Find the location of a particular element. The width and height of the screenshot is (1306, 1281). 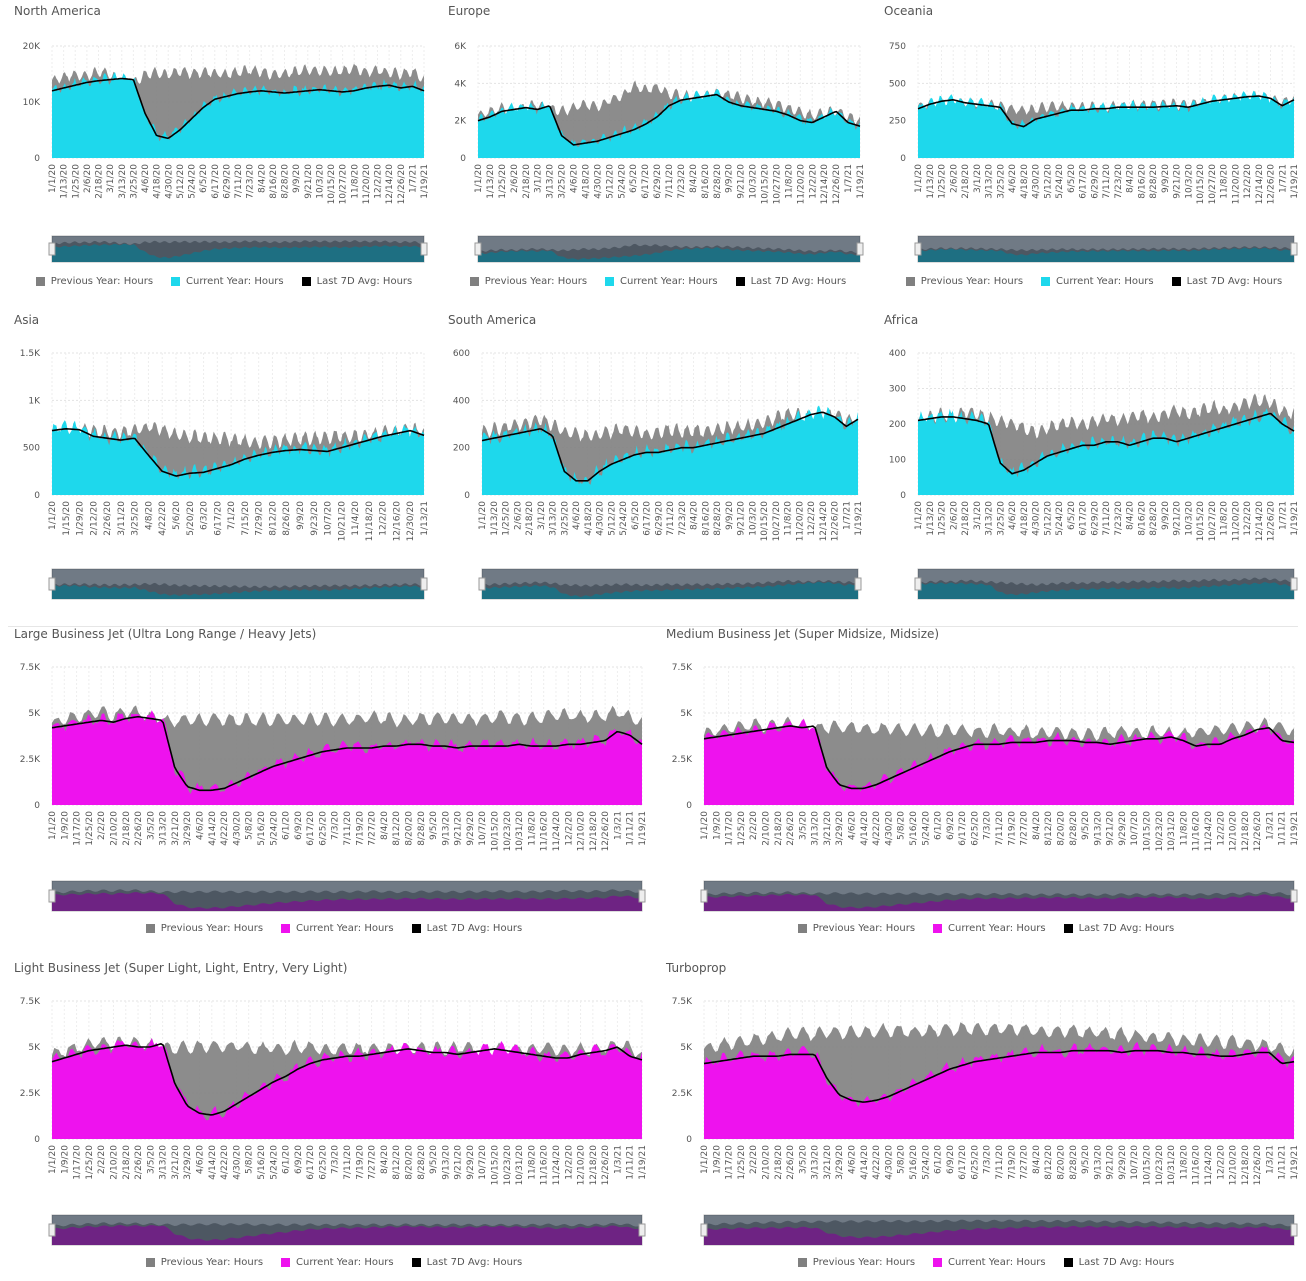

x-tick-label: 7/27/20 is located at coordinates (1025, 828).